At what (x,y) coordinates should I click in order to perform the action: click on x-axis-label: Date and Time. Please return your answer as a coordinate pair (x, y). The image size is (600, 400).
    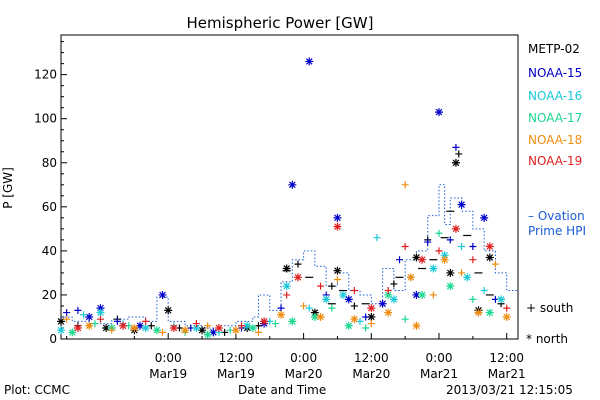
    Looking at the image, I should click on (282, 390).